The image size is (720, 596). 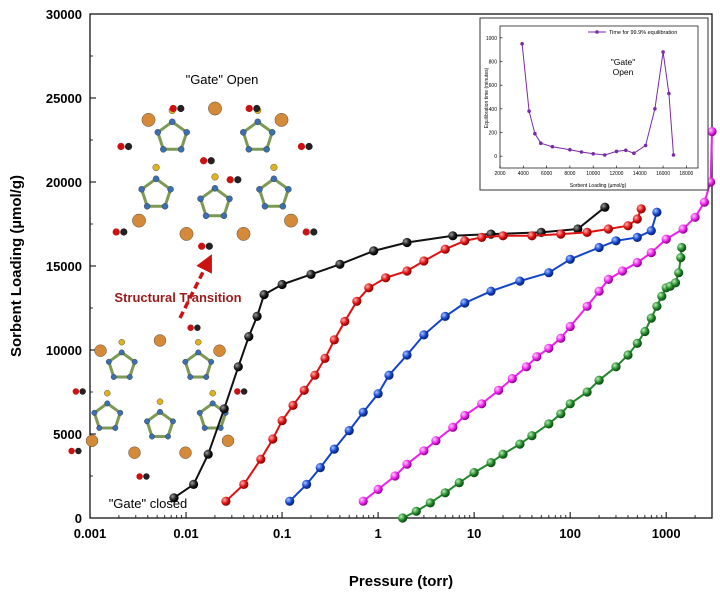 I want to click on y-tick-label: 20000, so click(x=64, y=182).